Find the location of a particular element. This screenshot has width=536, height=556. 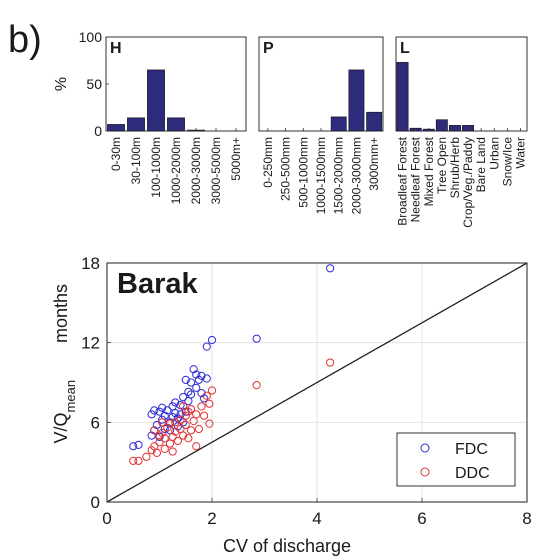

legend-box is located at coordinates (456, 459).